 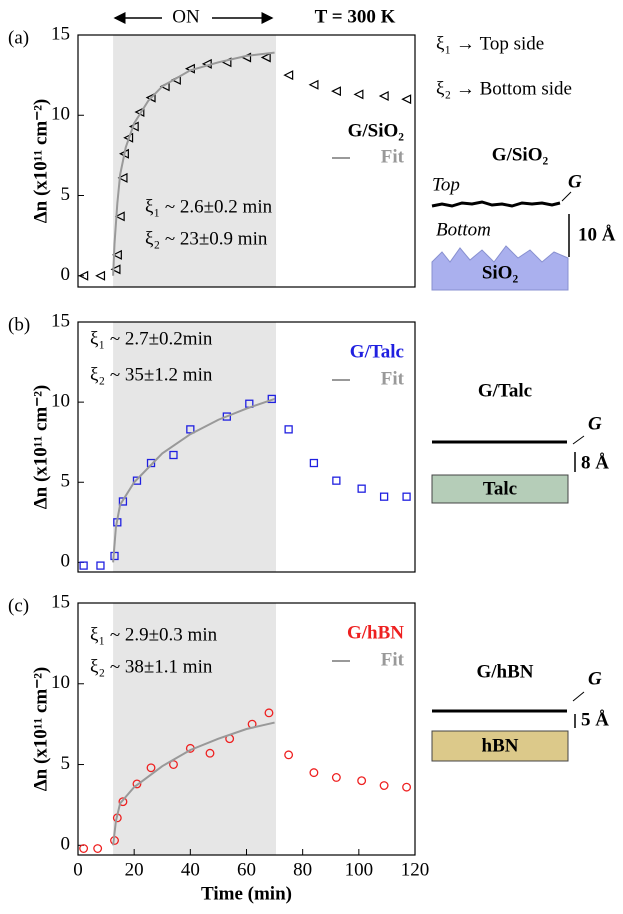 What do you see at coordinates (597, 234) in the screenshot?
I see `gap-label: 10 Å` at bounding box center [597, 234].